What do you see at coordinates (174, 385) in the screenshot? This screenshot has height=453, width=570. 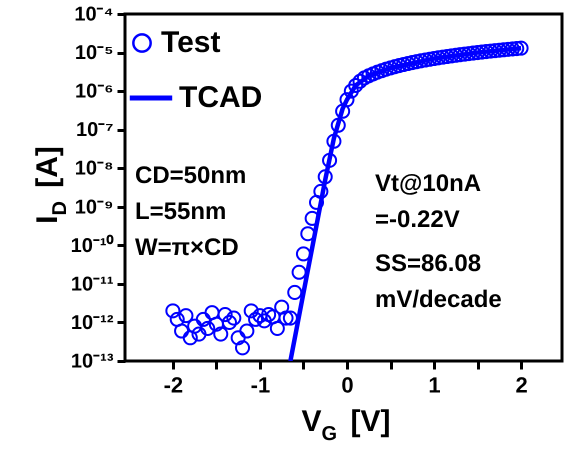 I see `x-tick-label: -2` at bounding box center [174, 385].